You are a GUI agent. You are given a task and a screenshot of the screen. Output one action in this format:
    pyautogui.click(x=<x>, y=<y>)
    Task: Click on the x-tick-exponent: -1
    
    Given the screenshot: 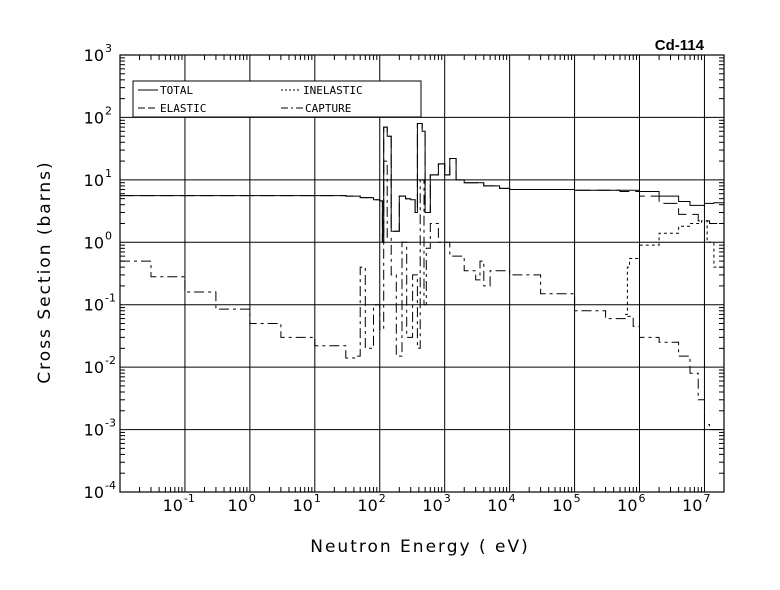 What is the action you would take?
    pyautogui.click(x=189, y=498)
    